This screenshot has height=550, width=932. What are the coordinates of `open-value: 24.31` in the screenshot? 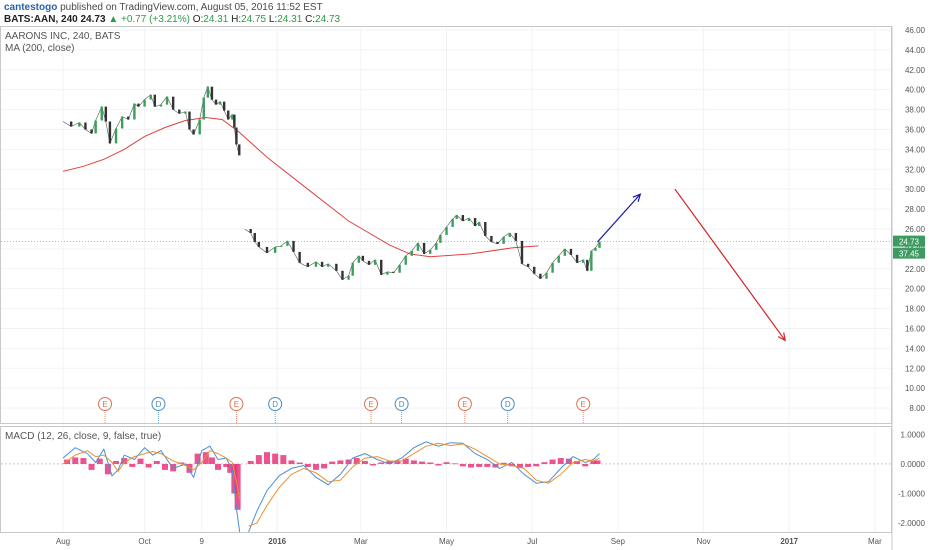 It's located at (216, 19).